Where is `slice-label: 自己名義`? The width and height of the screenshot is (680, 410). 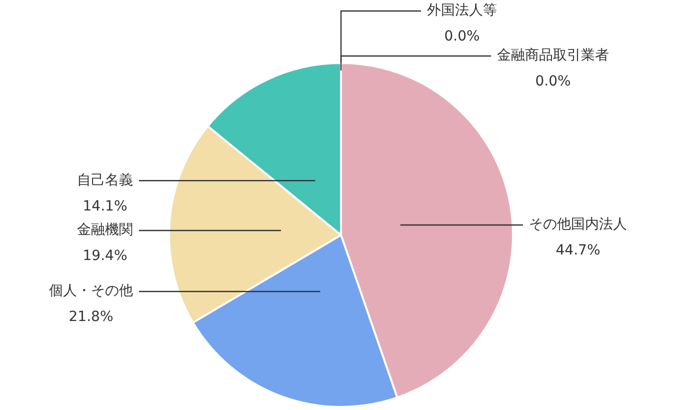
slice-label: 自己名義 is located at coordinates (105, 180).